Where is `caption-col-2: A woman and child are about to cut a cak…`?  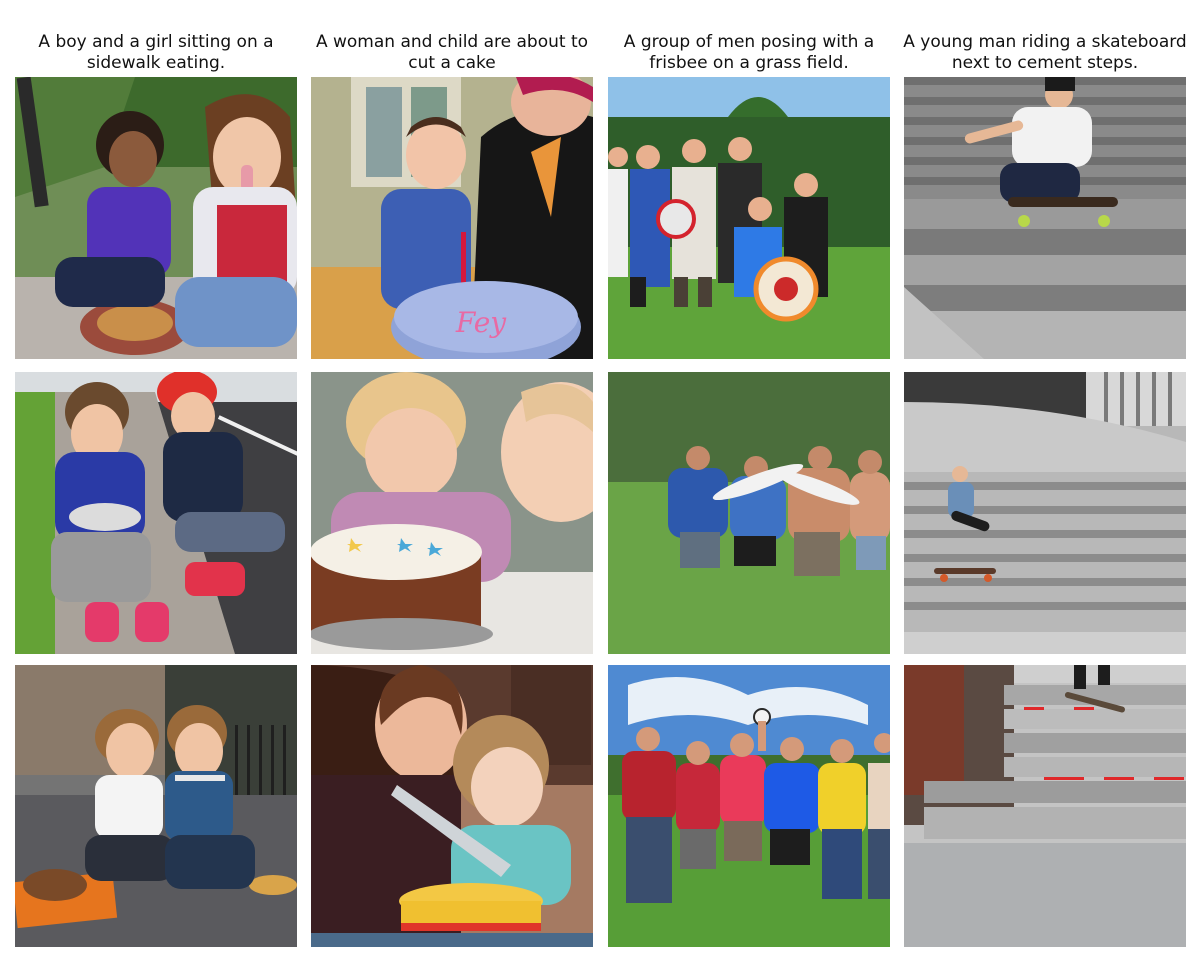 caption-col-2: A woman and child are about to cut a cak… is located at coordinates (452, 52).